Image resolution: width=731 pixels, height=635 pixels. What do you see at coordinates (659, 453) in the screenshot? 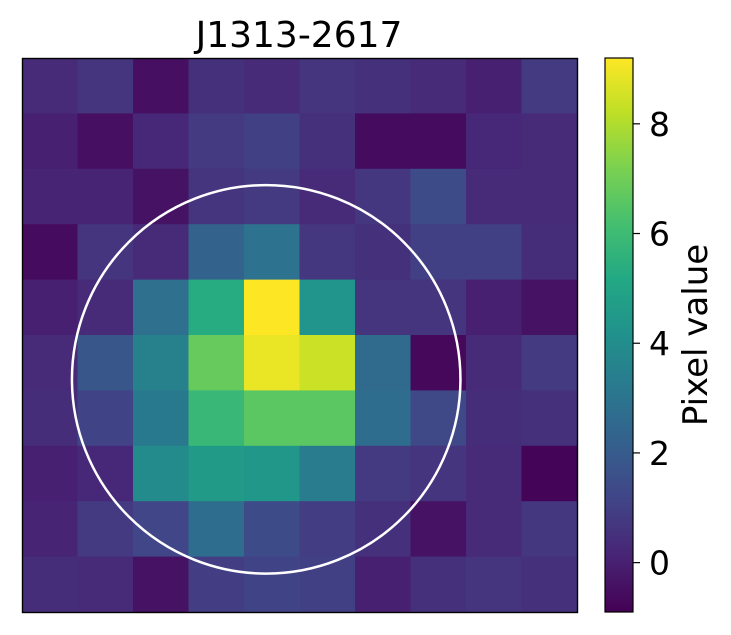
I see `colorbar-tick-label: 2` at bounding box center [659, 453].